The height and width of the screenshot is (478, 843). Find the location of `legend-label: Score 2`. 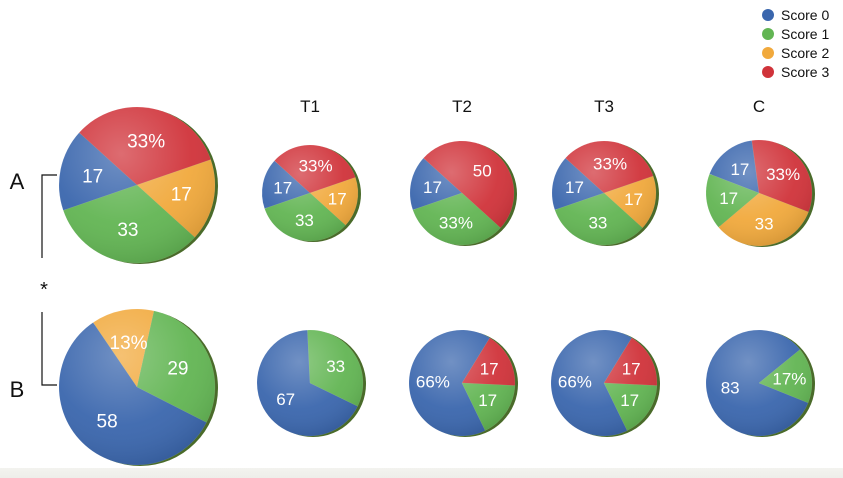

legend-label: Score 2 is located at coordinates (805, 53).